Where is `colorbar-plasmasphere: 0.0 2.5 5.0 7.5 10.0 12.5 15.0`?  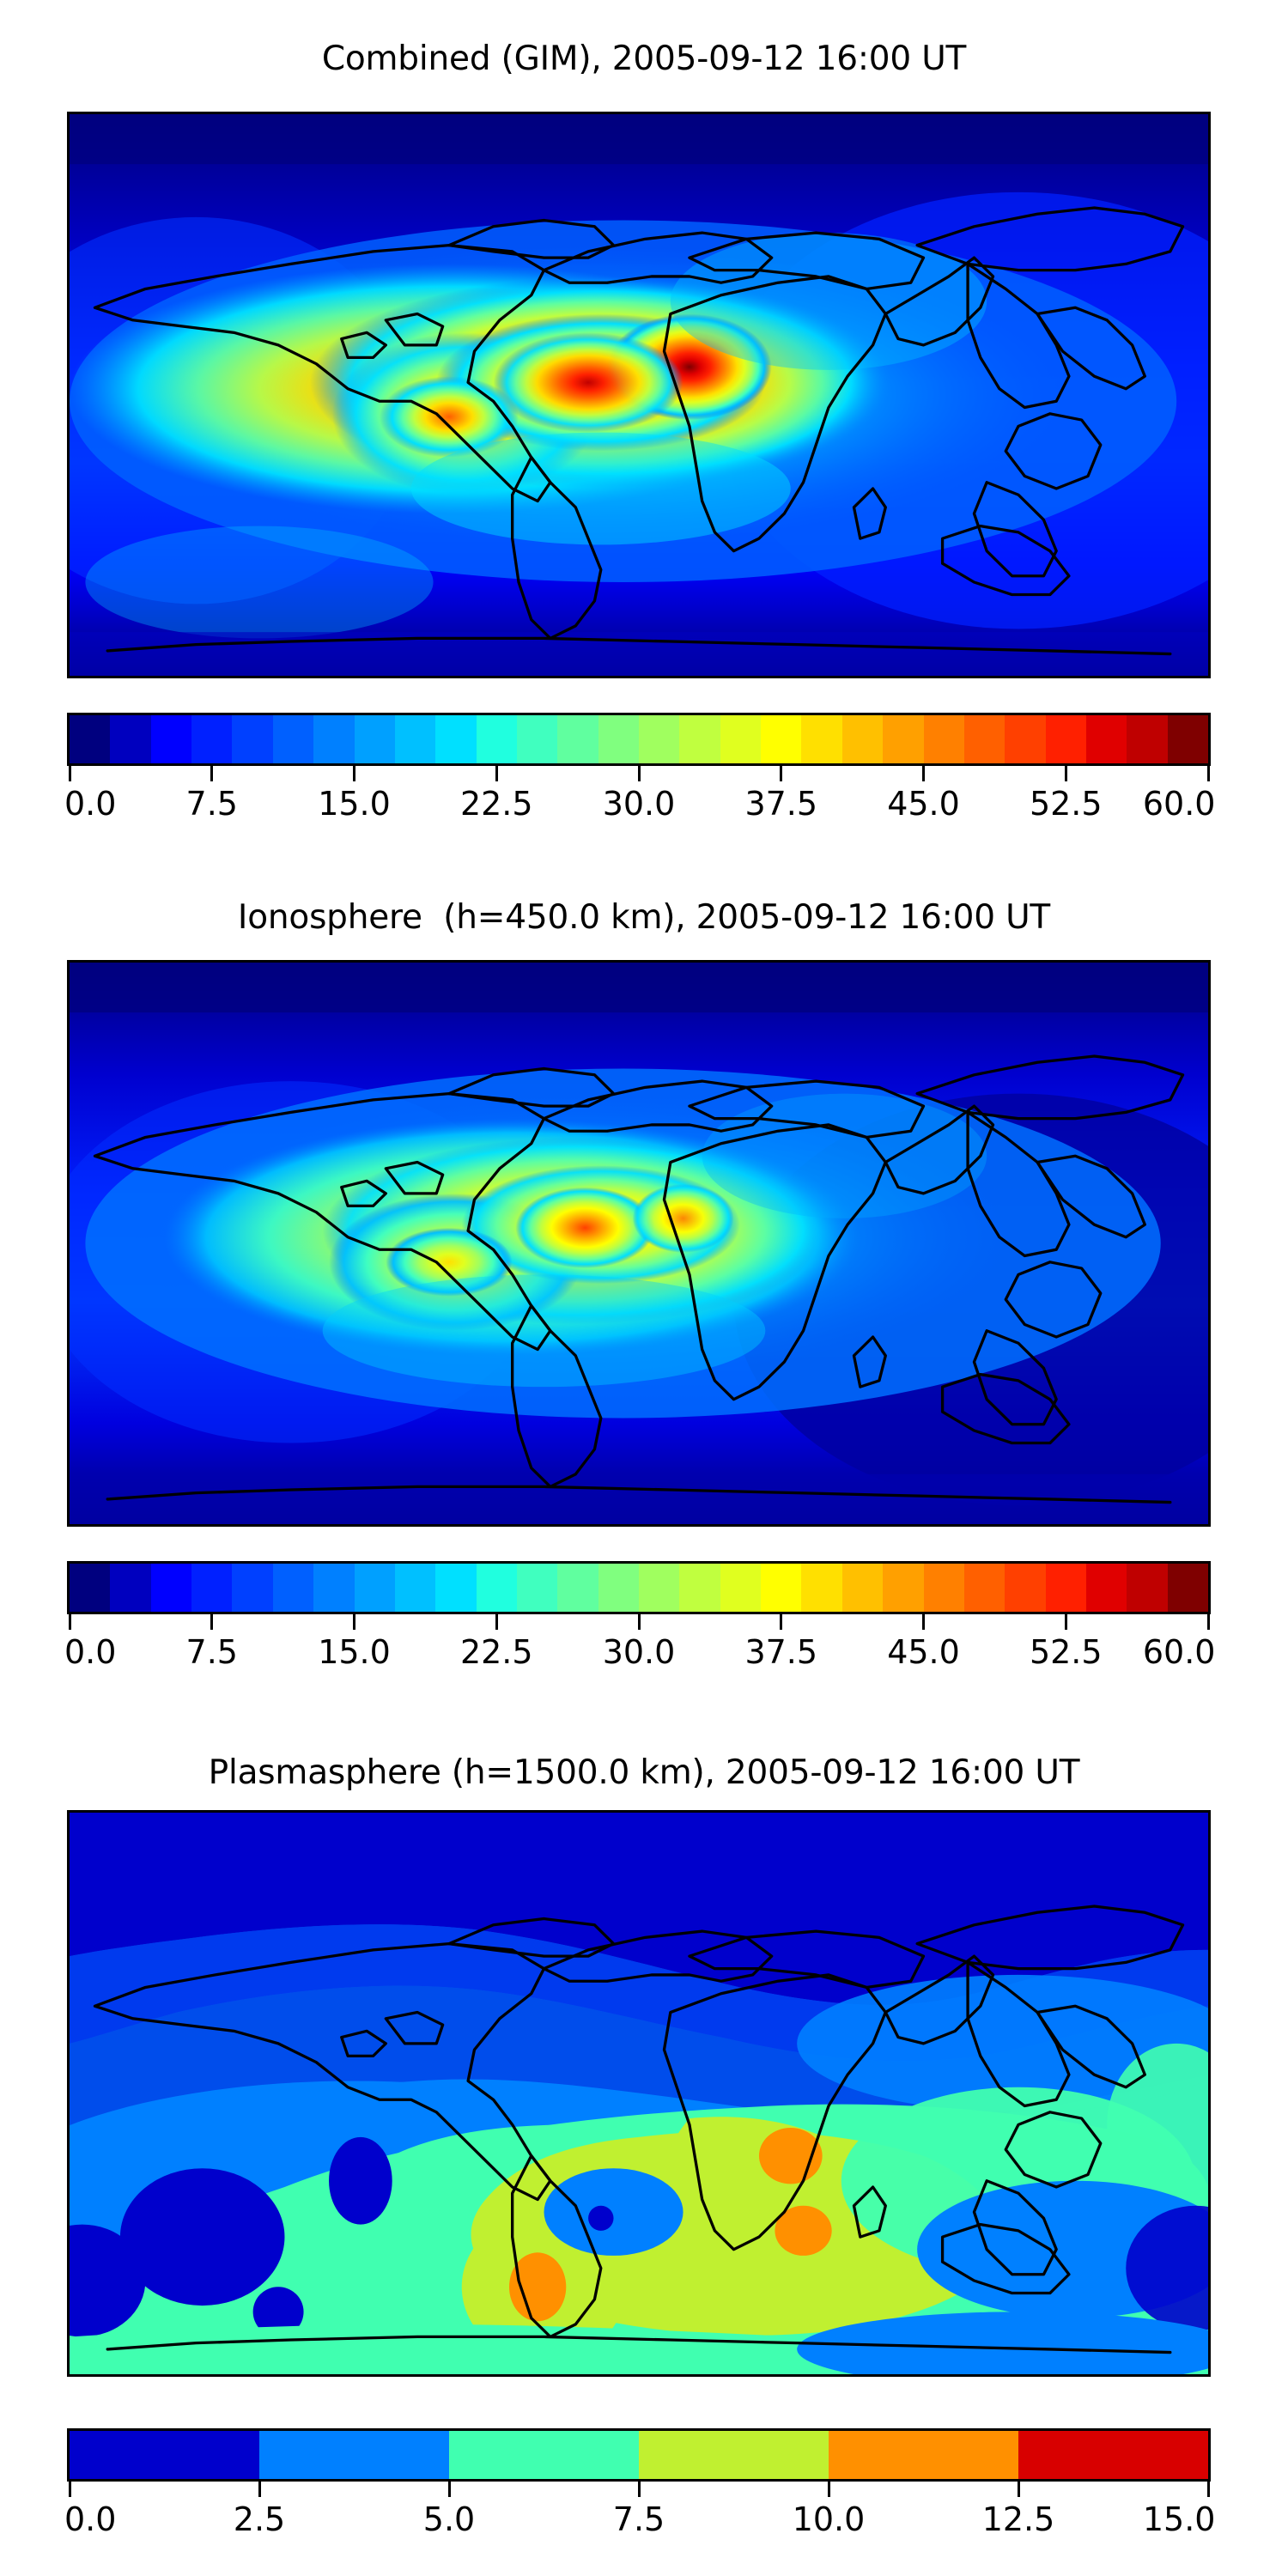
colorbar-plasmasphere: 0.0 2.5 5.0 7.5 10.0 12.5 15.0 is located at coordinates (640, 2484).